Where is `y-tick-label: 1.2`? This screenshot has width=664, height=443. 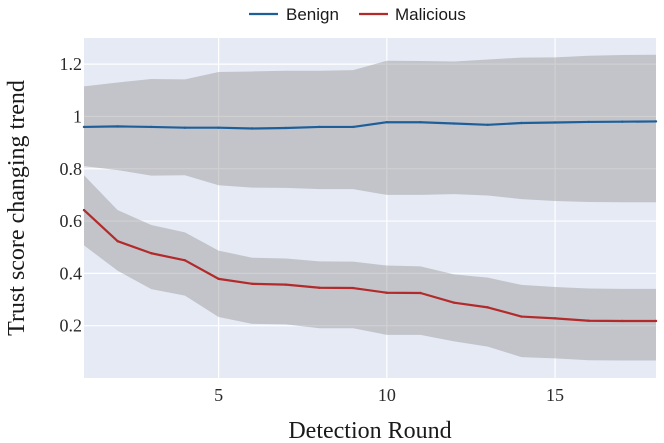
y-tick-label: 1.2 is located at coordinates (71, 64).